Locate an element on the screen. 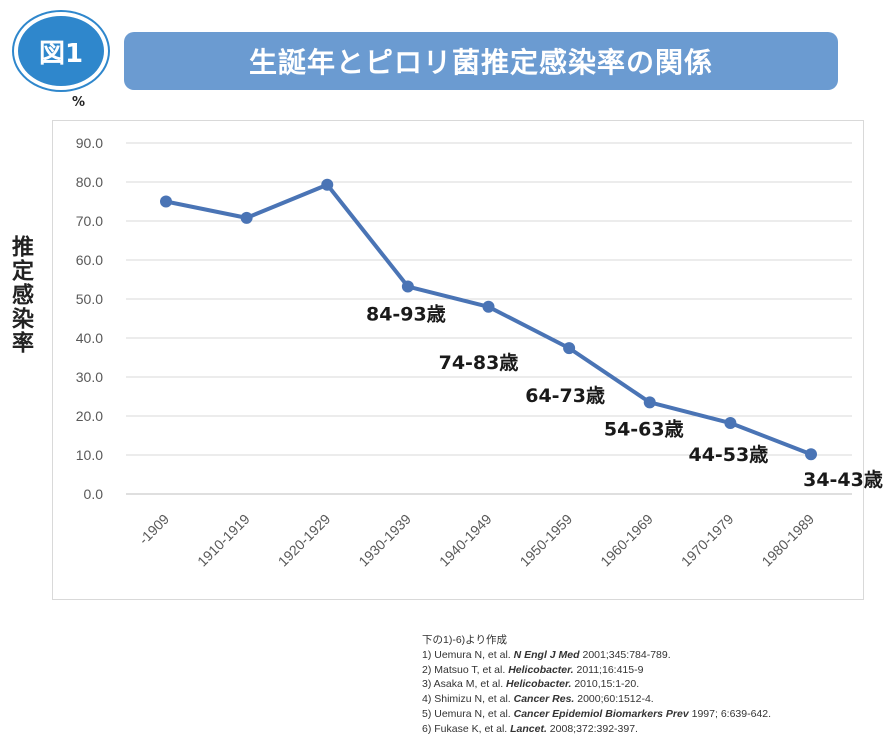 This screenshot has width=890, height=748. x-tick-label: 1940-1949 is located at coordinates (465, 540).